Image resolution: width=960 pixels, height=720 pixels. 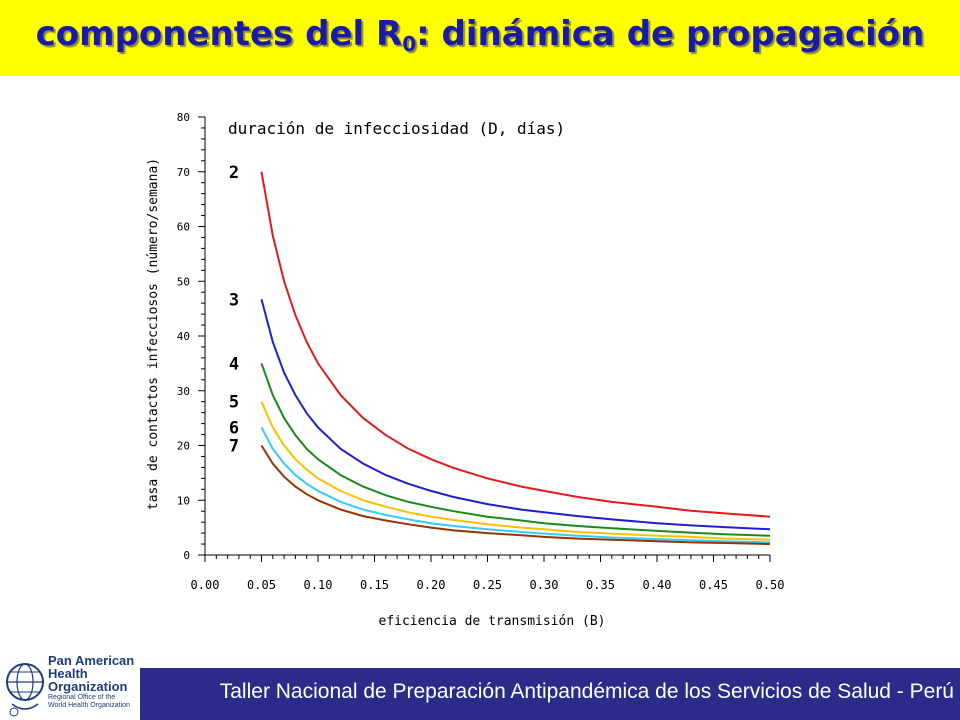 What do you see at coordinates (544, 585) in the screenshot?
I see `x-tick-label: 0.30` at bounding box center [544, 585].